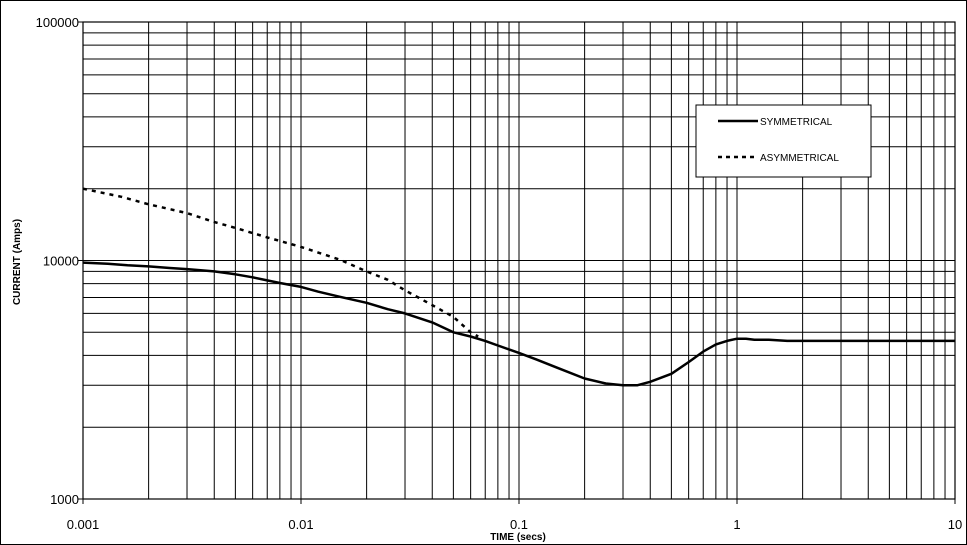 This screenshot has height=545, width=967. Describe the element at coordinates (518, 537) in the screenshot. I see `x-axis-title: TIME (secs)` at that location.